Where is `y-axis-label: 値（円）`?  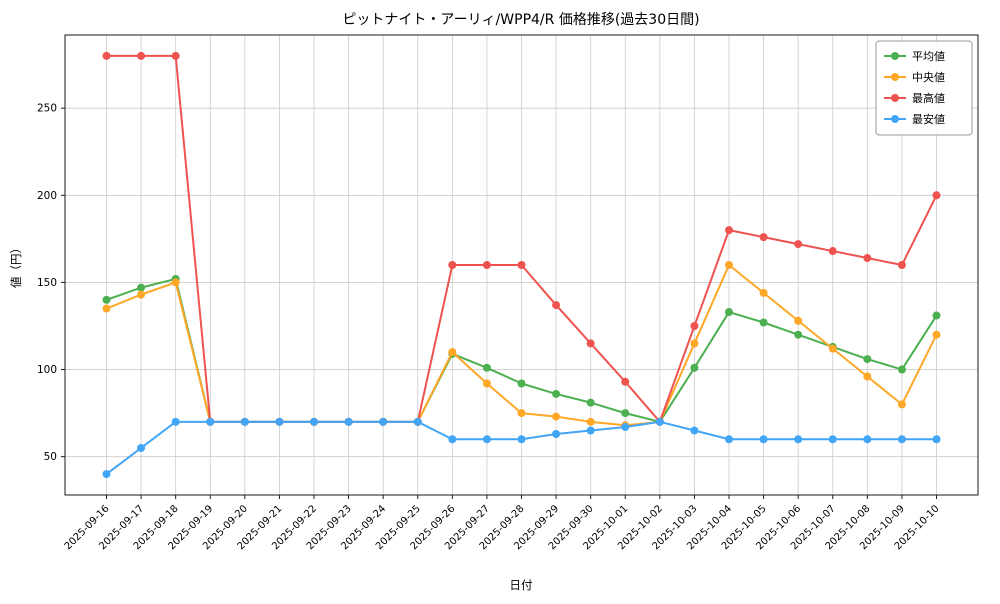
y-axis-label: 値（円） is located at coordinates (16, 265).